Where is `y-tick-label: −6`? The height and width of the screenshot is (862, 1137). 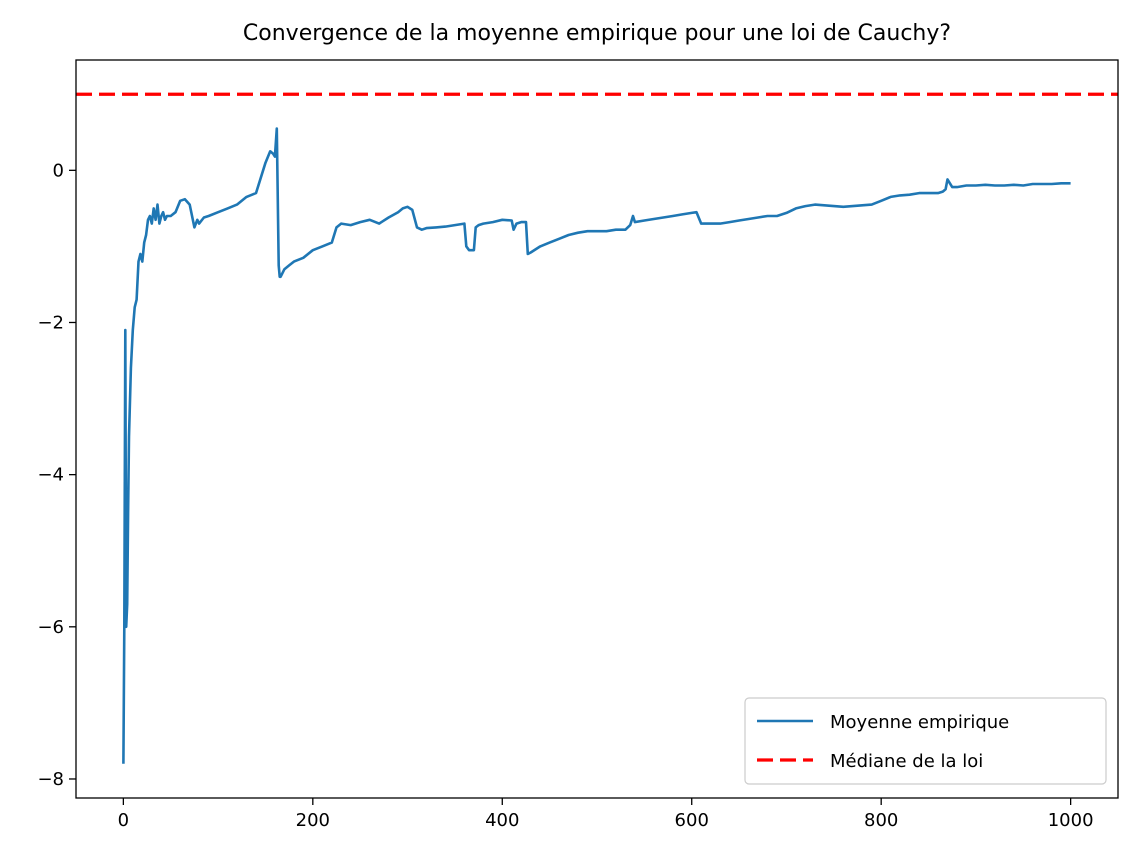
y-tick-label: −6 is located at coordinates (50, 627).